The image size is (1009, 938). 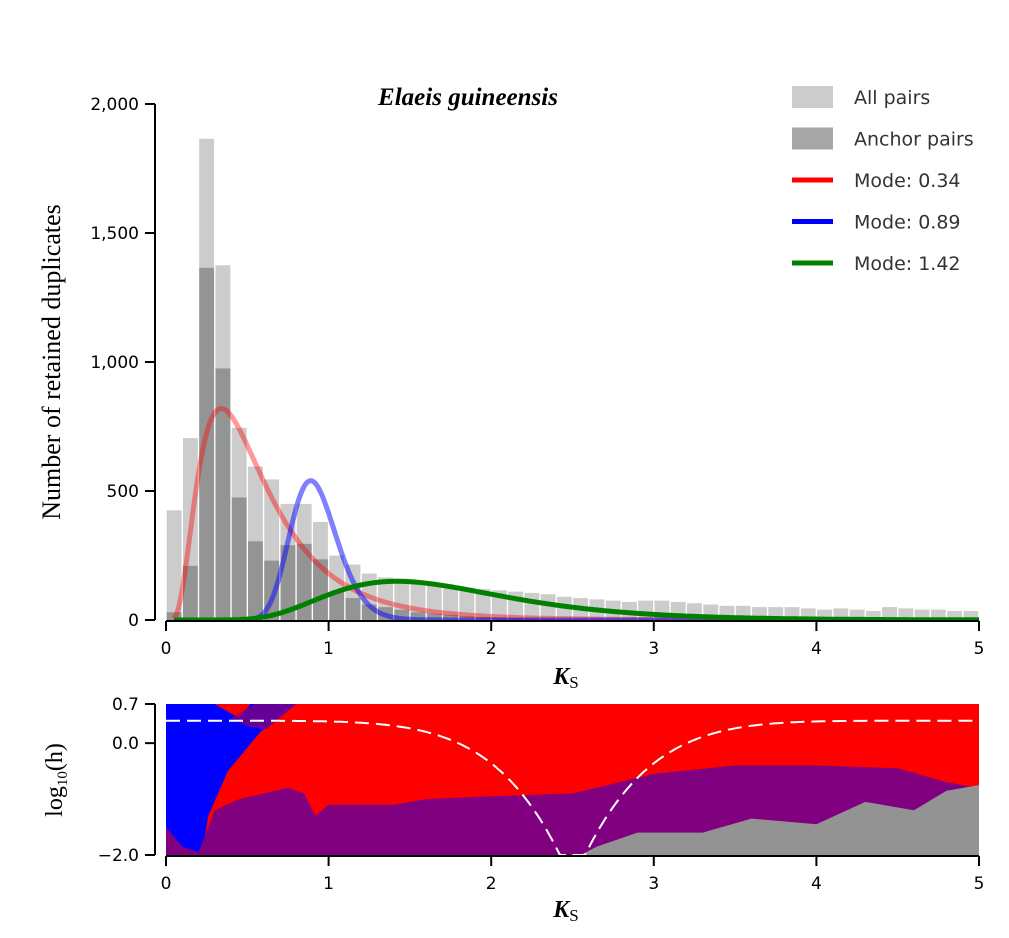 I want to click on dashed-curve-left, so click(x=369, y=787).